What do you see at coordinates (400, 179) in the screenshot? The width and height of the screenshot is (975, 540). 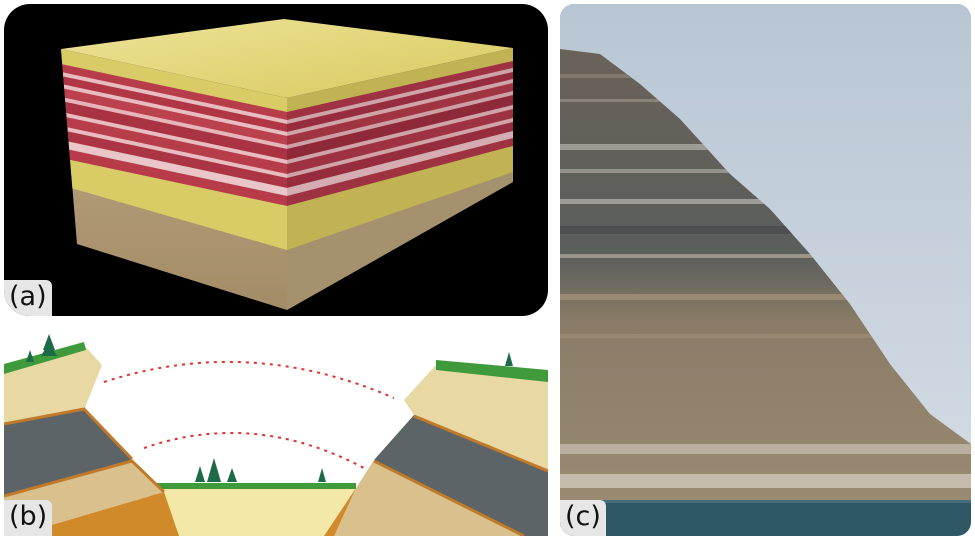 I see `block-side-face` at bounding box center [400, 179].